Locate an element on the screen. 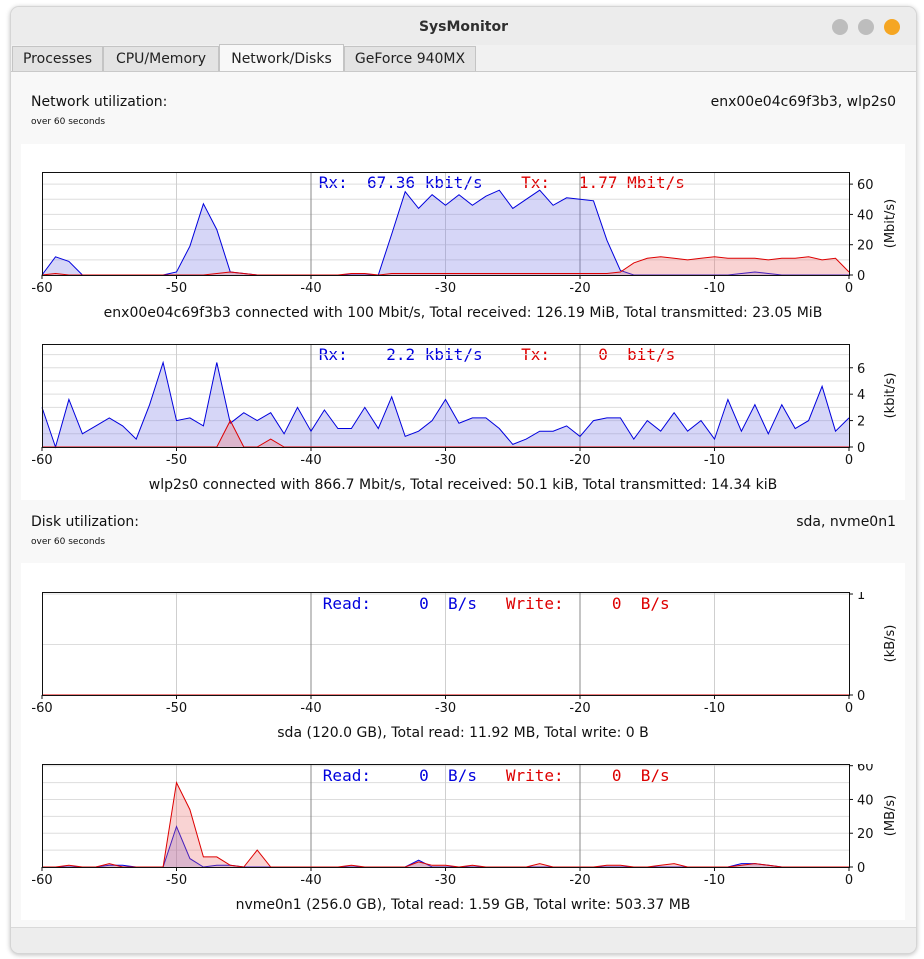 The height and width of the screenshot is (959, 924). y-axis-label: (MB/s) is located at coordinates (890, 815).